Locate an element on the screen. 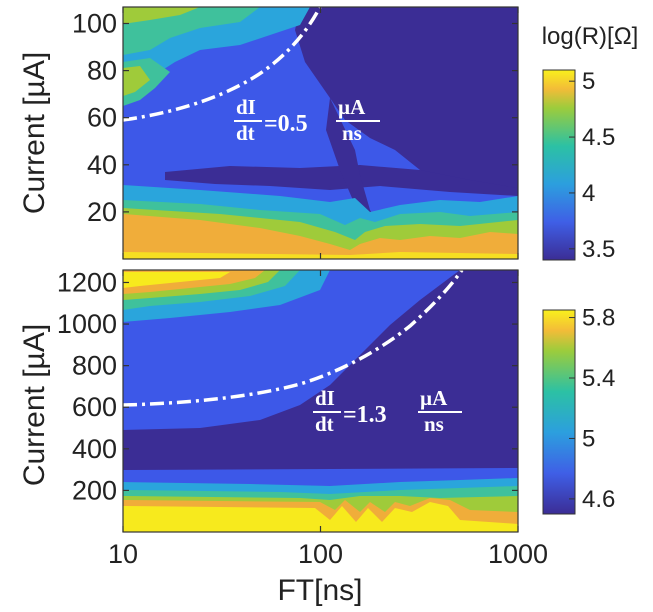 The image size is (653, 612). bottom-colorbar-bar is located at coordinates (559, 412).